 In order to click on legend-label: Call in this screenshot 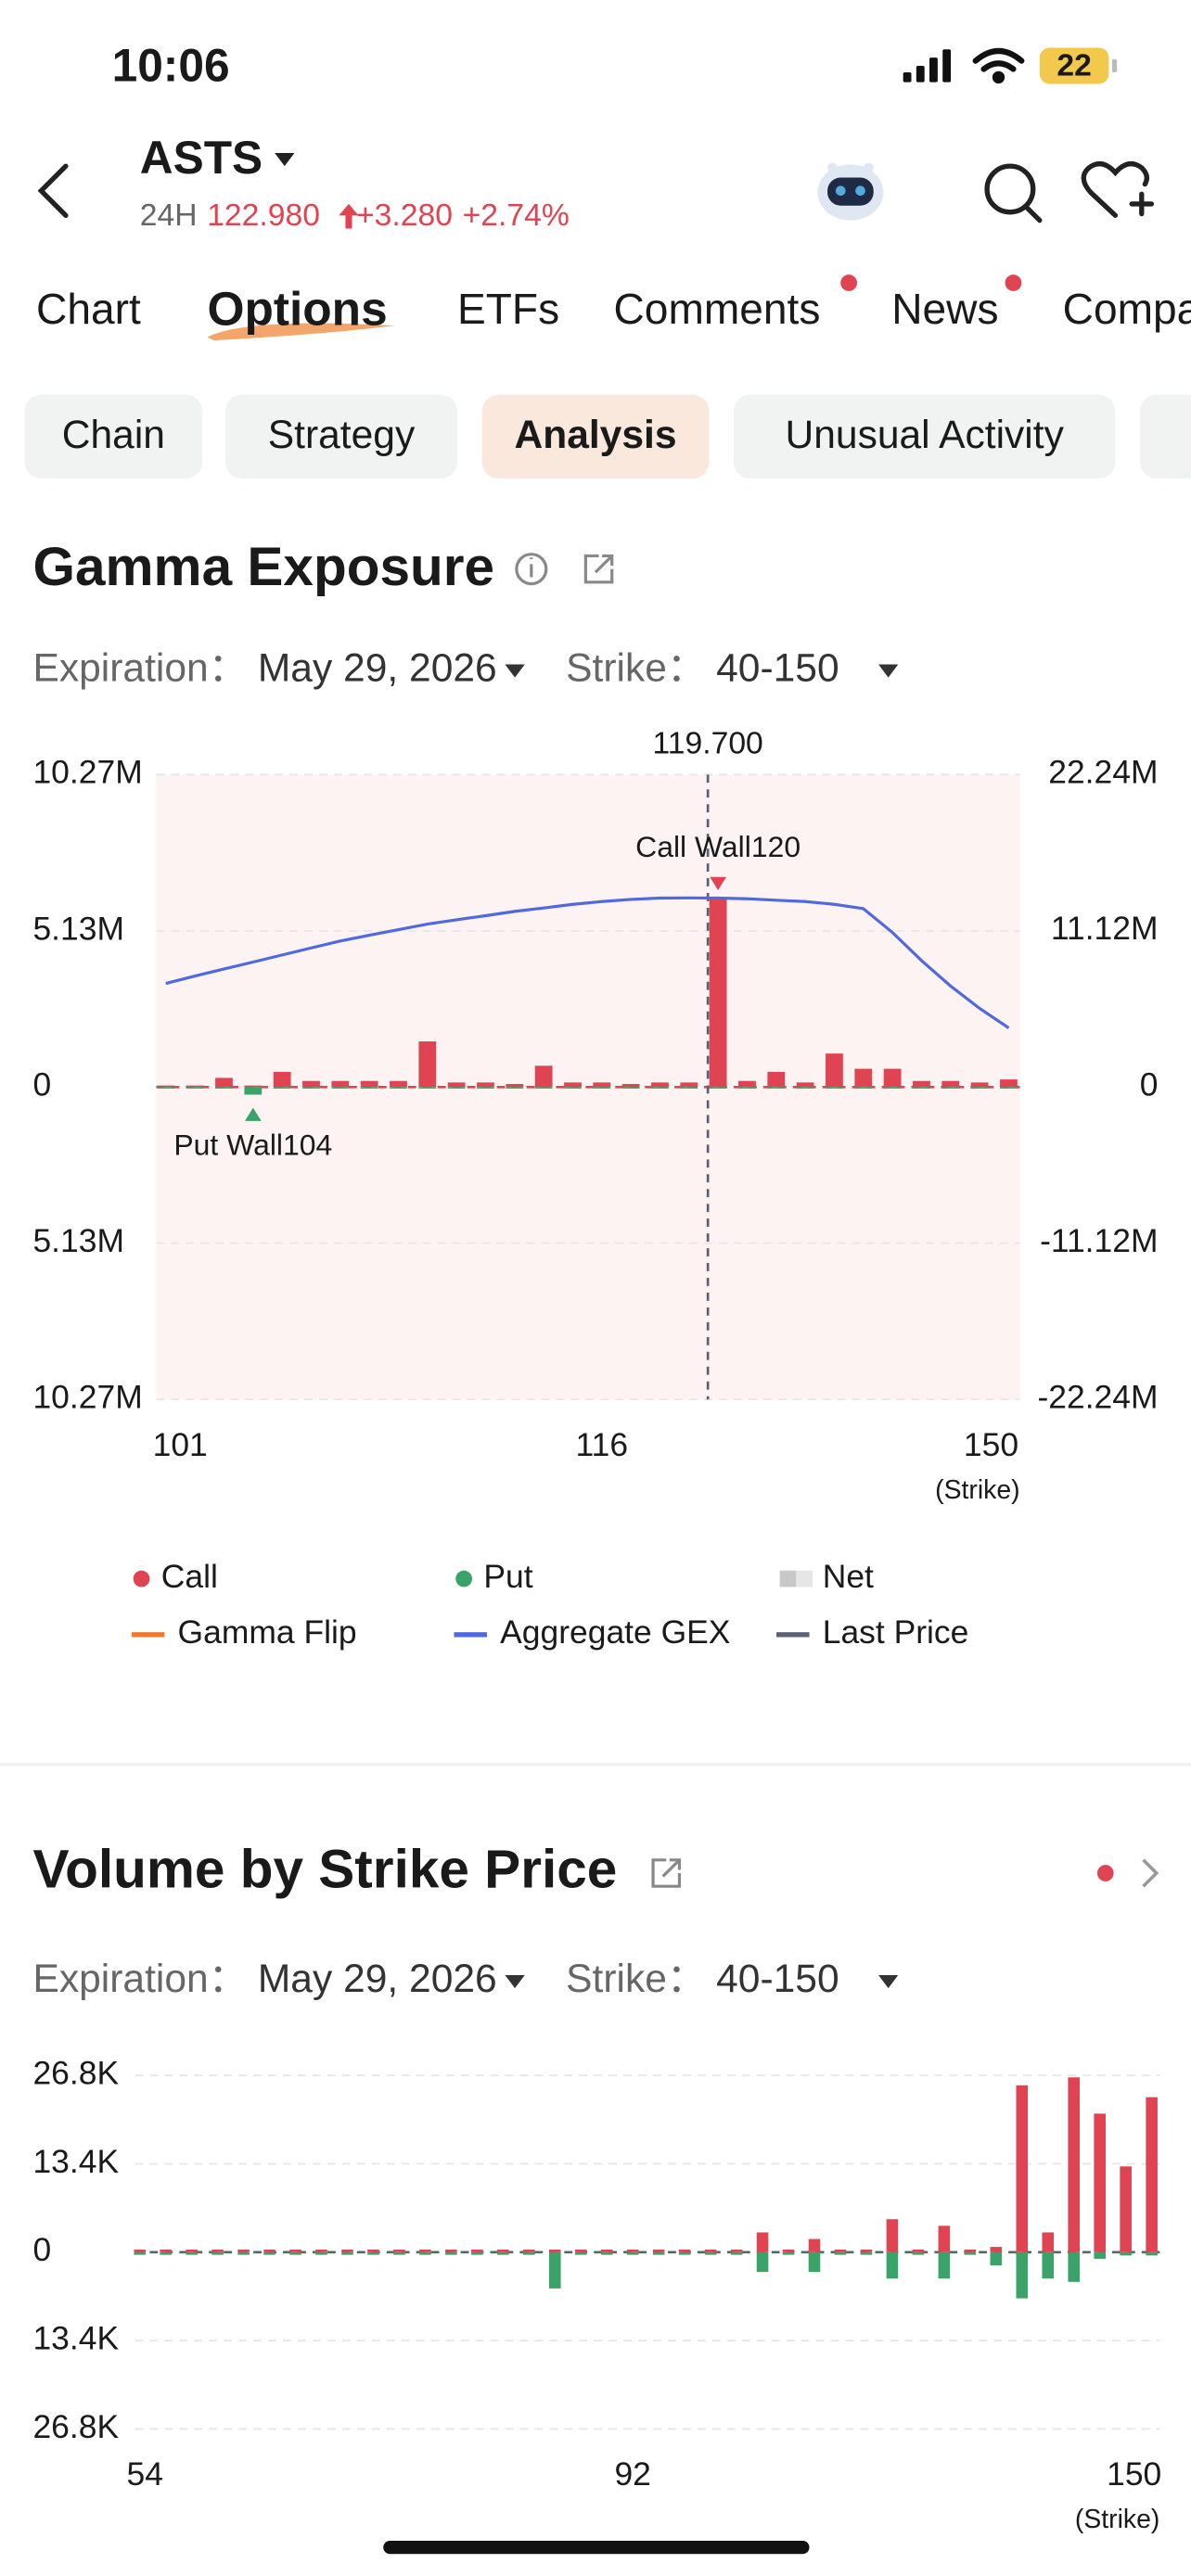, I will do `click(190, 1577)`.